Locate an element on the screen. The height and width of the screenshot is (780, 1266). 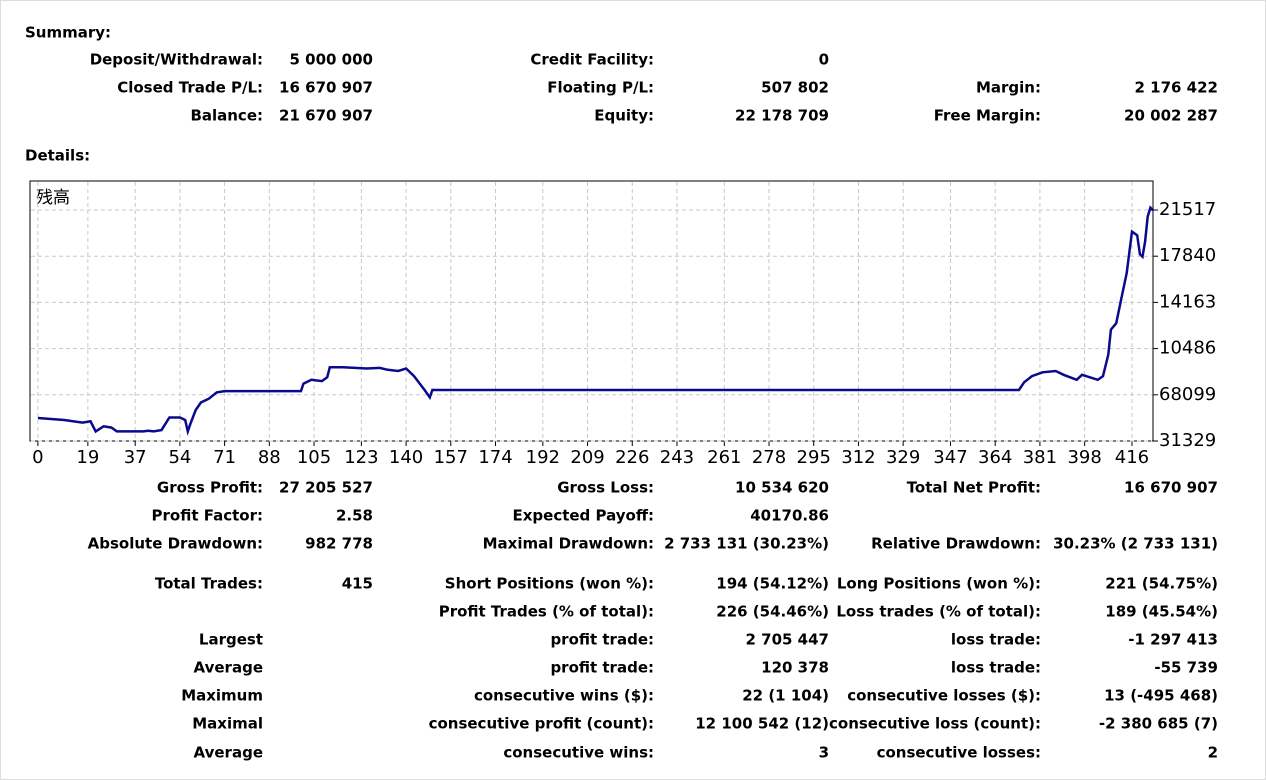
label: Free Margin: is located at coordinates (987, 116).